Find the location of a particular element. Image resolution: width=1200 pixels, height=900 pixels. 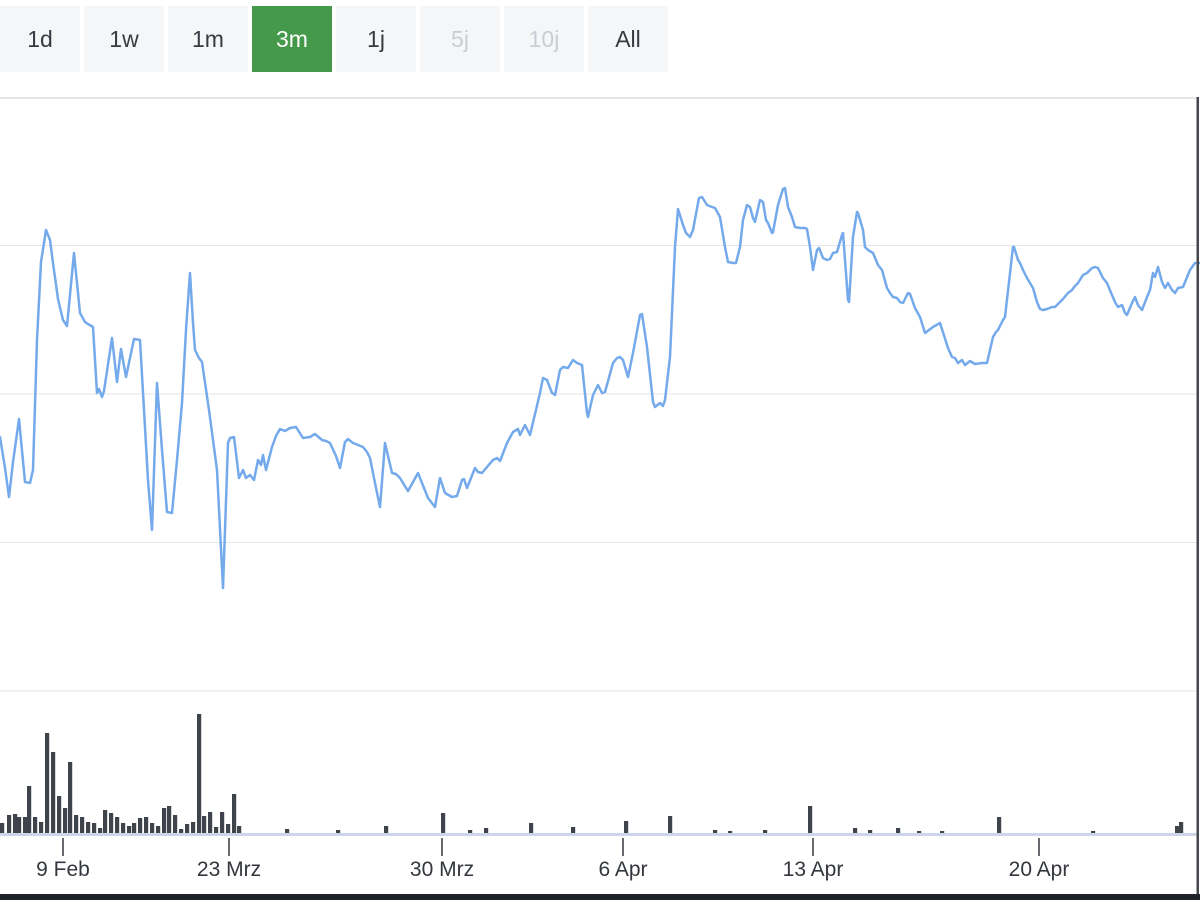

range-button-10j: 10j is located at coordinates (544, 39).